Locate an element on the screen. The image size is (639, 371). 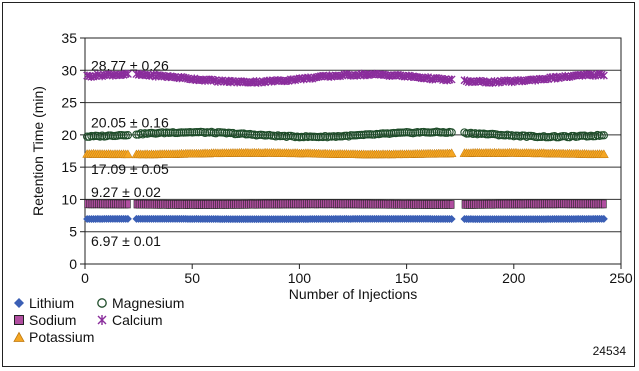
series-lithium is located at coordinates (345, 219).